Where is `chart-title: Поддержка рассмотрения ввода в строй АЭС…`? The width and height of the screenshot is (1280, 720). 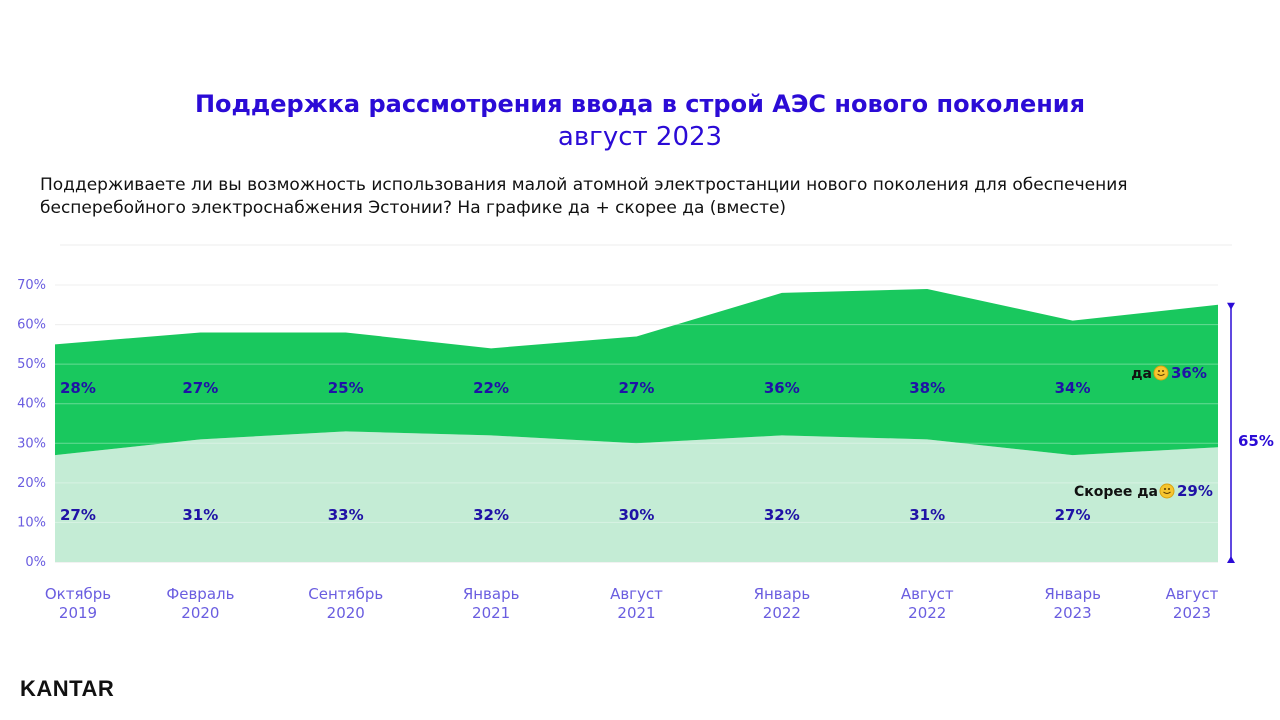
chart-title: Поддержка рассмотрения ввода в строй АЭС… is located at coordinates (640, 104).